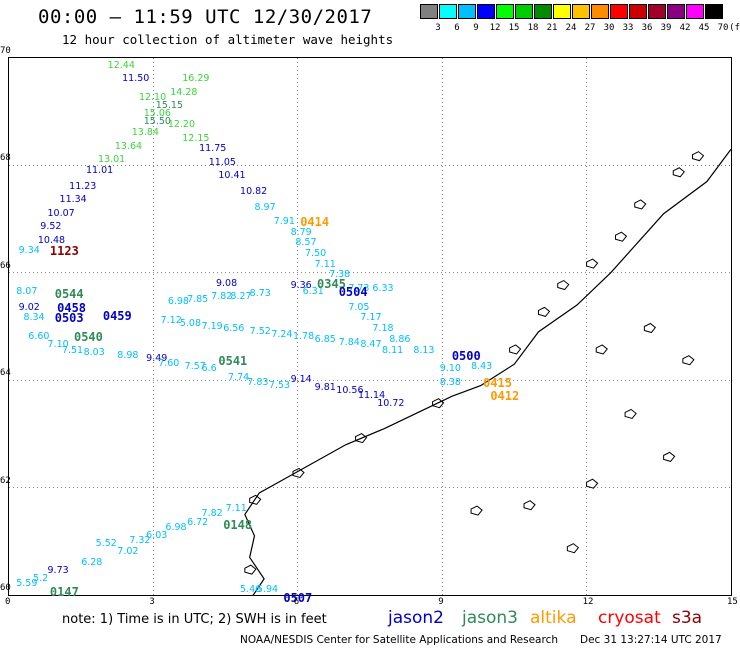 This screenshot has width=740, height=650. Describe the element at coordinates (88, 337) in the screenshot. I see `pass-time-label: 0540` at that location.